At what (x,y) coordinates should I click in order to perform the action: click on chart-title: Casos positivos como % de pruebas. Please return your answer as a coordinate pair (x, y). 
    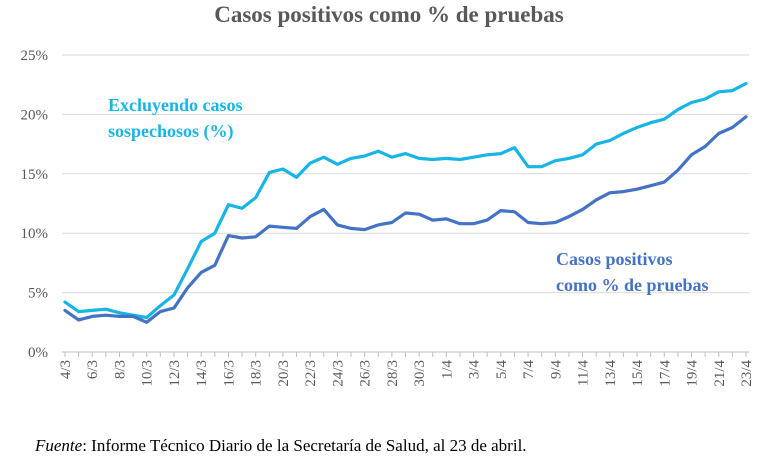
    Looking at the image, I should click on (389, 14).